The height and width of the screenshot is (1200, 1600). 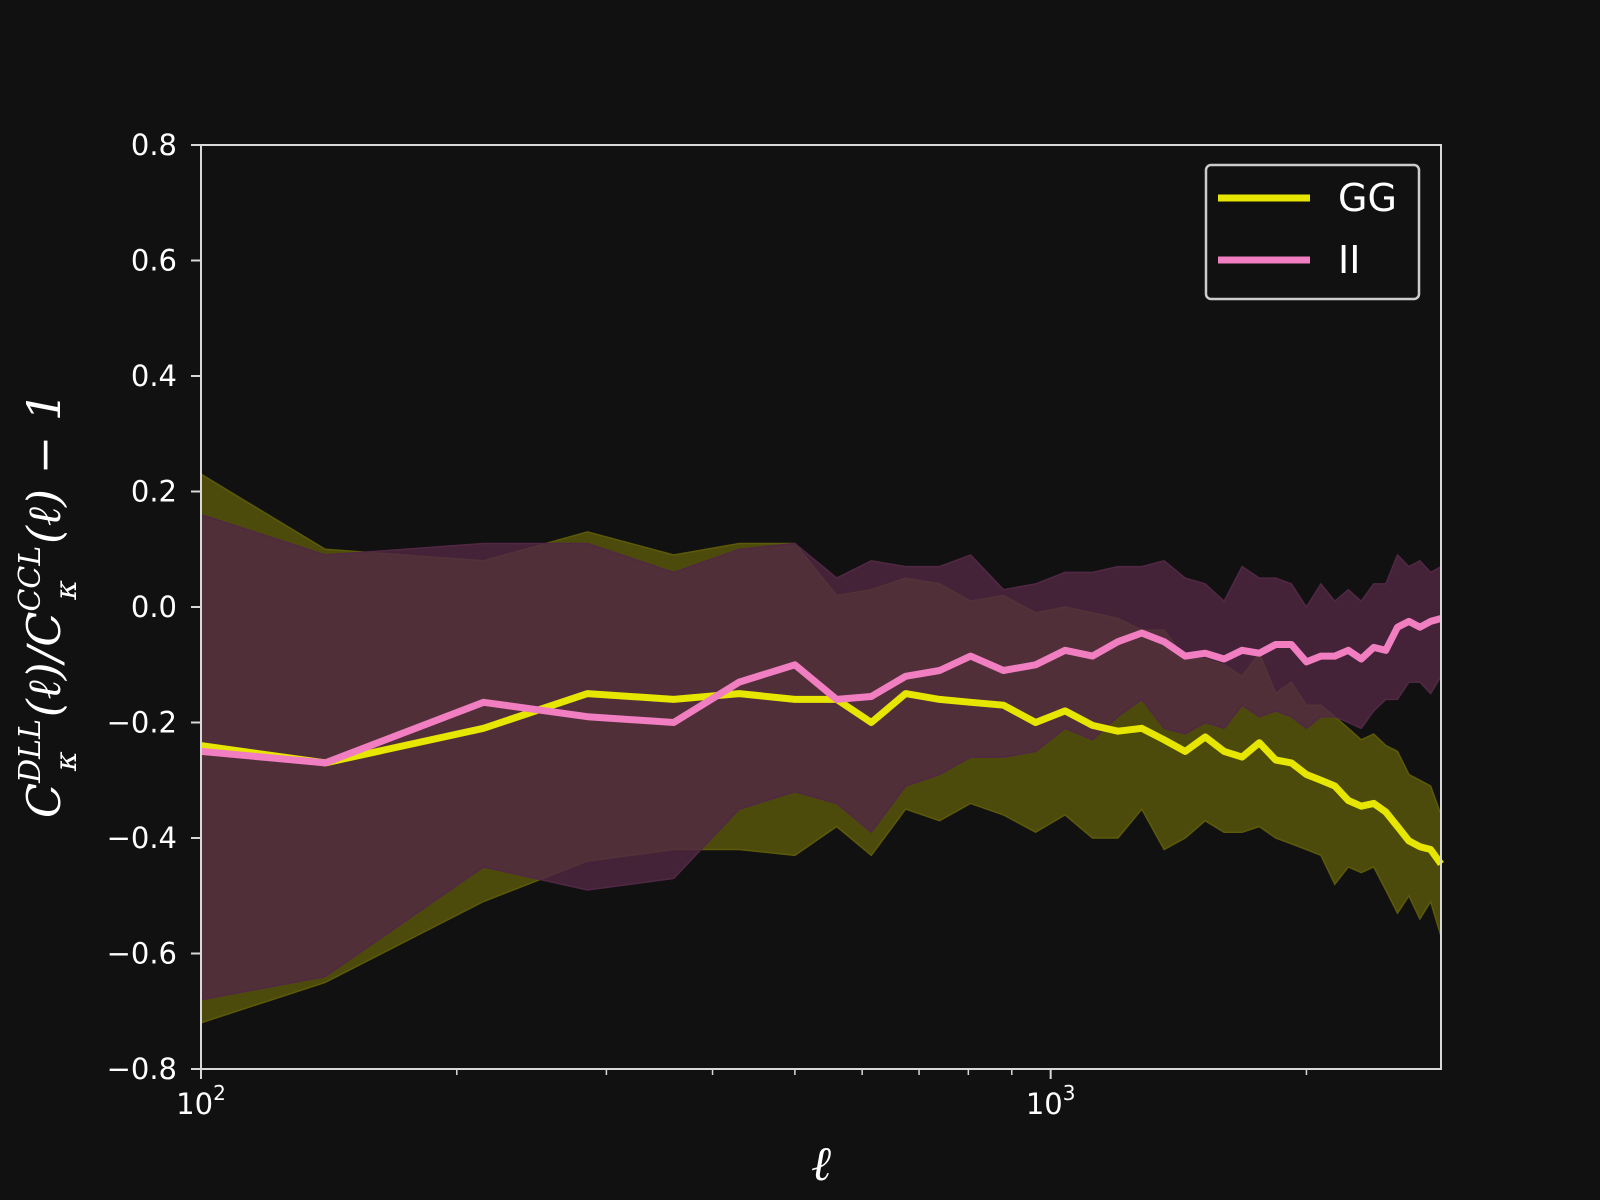 I want to click on legend-label-ii: II, so click(x=1349, y=260).